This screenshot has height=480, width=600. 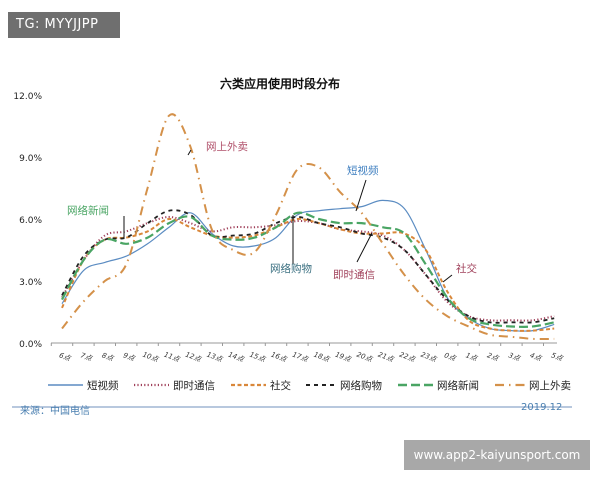 I want to click on y-tick-label: 6.0%, so click(x=30, y=221).